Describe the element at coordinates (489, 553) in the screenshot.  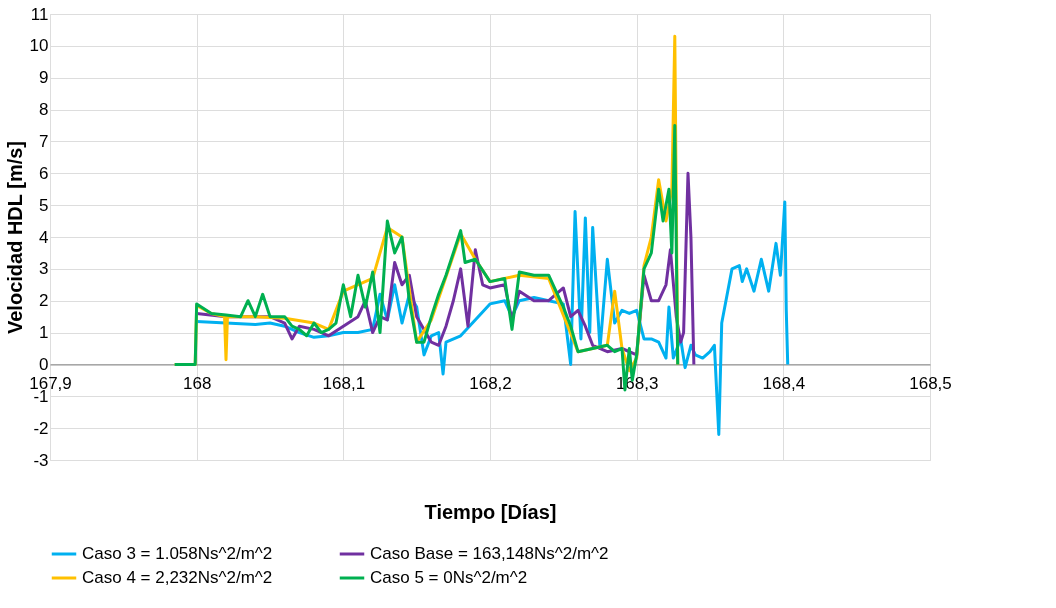
I see `legend-label: Caso Base = 163,148Ns^2/m^2` at that location.